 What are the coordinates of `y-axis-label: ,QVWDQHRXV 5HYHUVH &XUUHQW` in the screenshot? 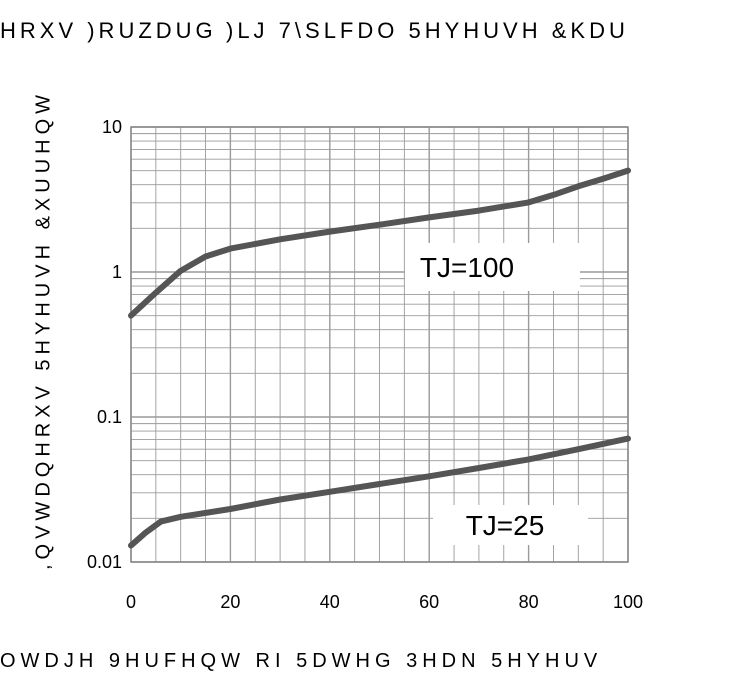 It's located at (43, 330).